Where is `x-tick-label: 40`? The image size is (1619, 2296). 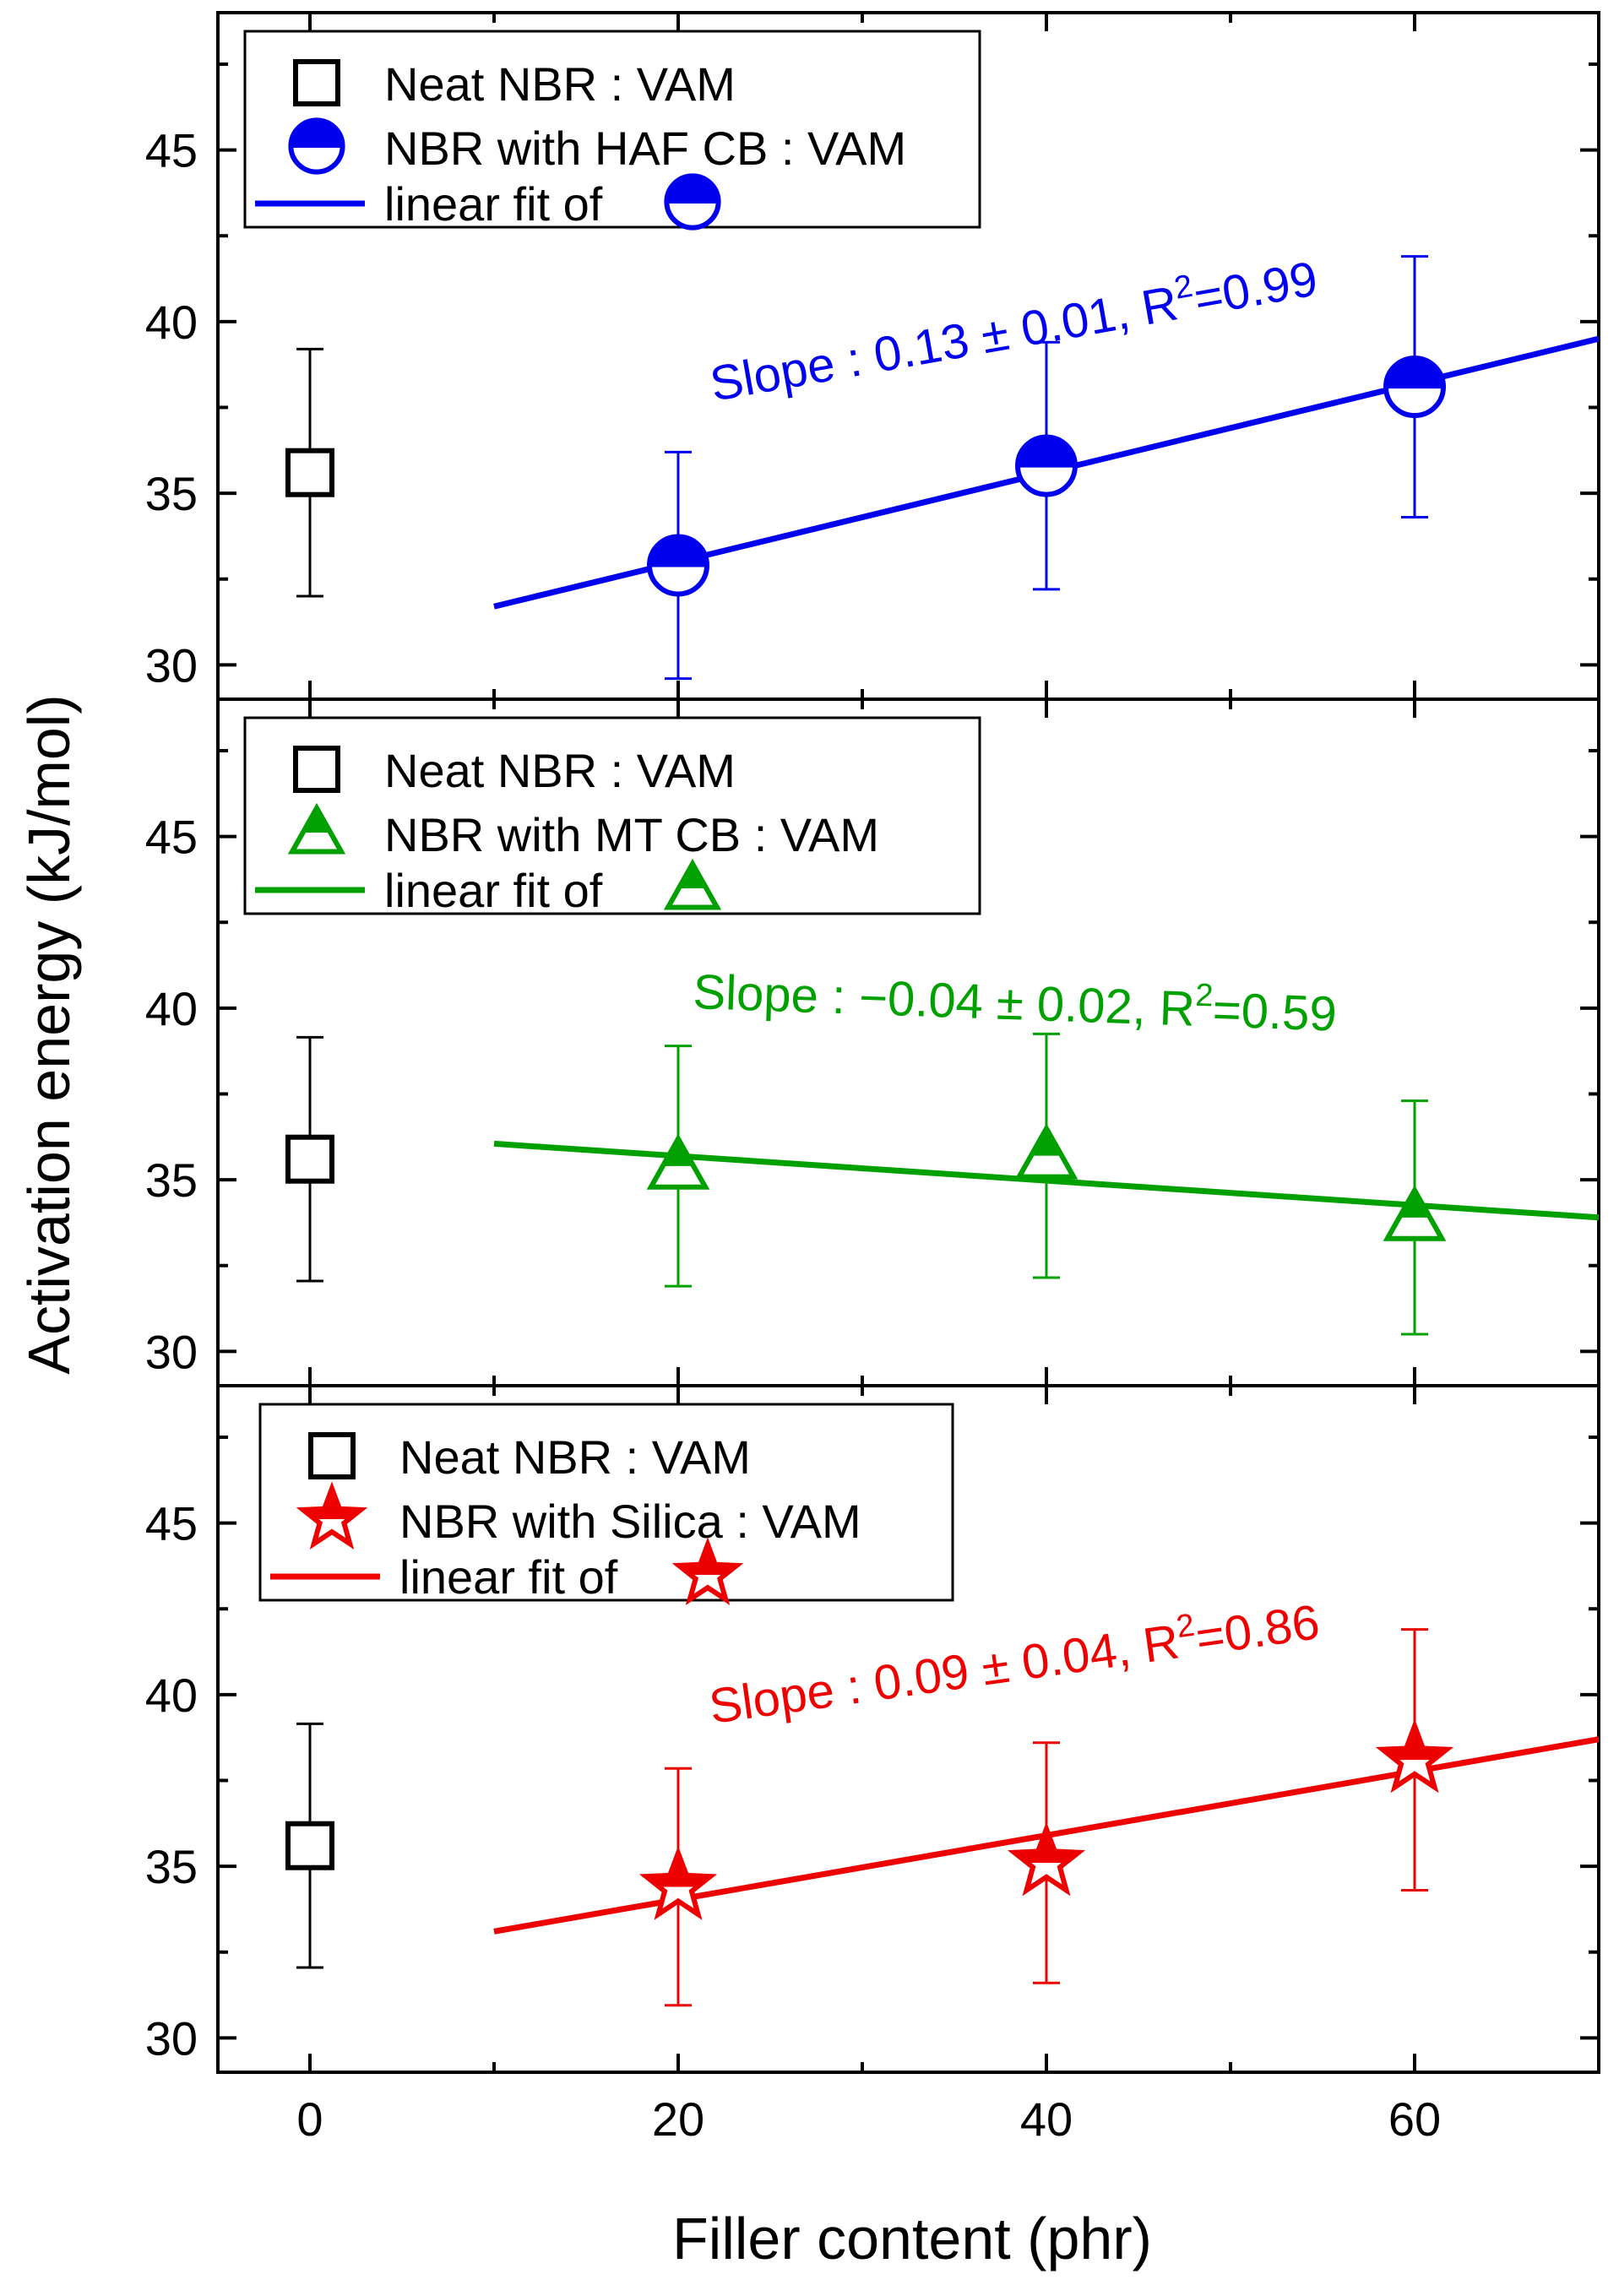 x-tick-label: 40 is located at coordinates (1047, 2119).